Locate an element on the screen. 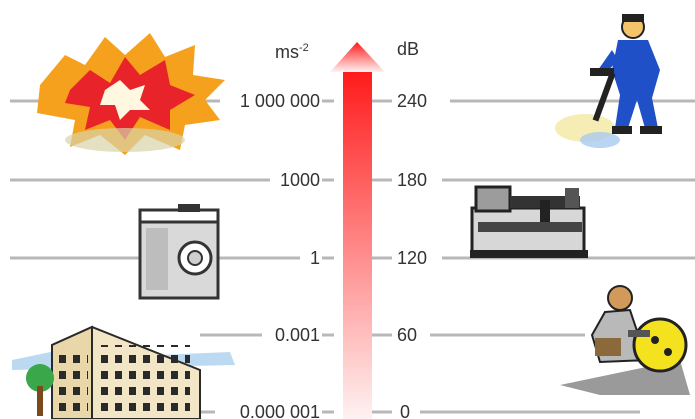 This screenshot has height=419, width=695. accel-label-5: 0.000 001 is located at coordinates (279, 410).